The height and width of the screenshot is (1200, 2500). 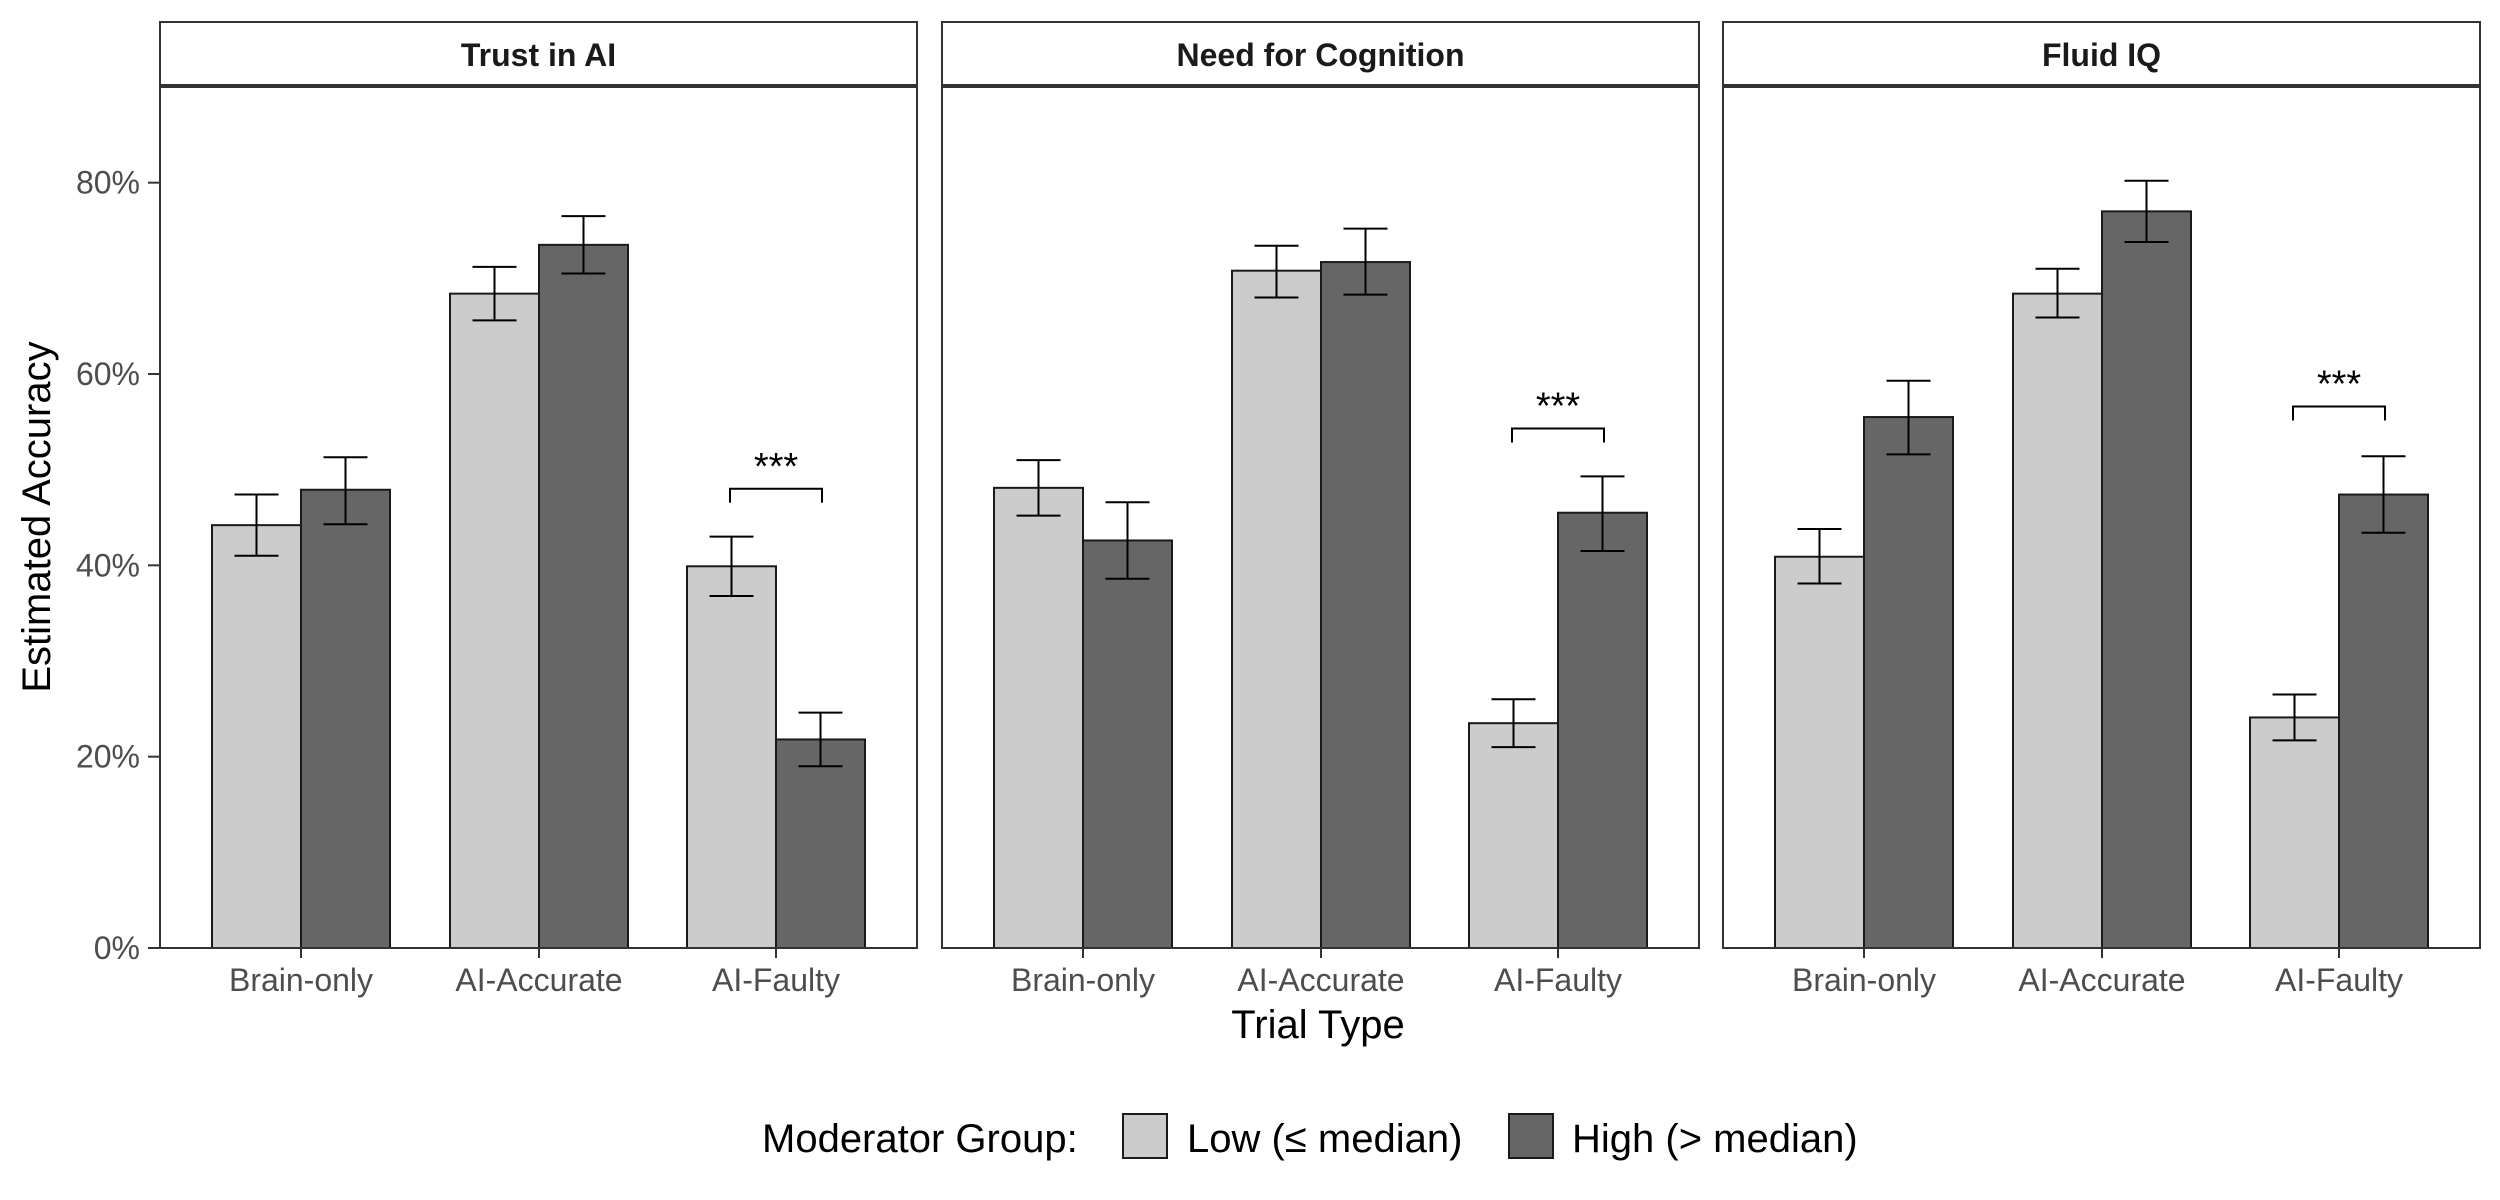 I want to click on y-tick-label: 60%, so click(x=108, y=374).